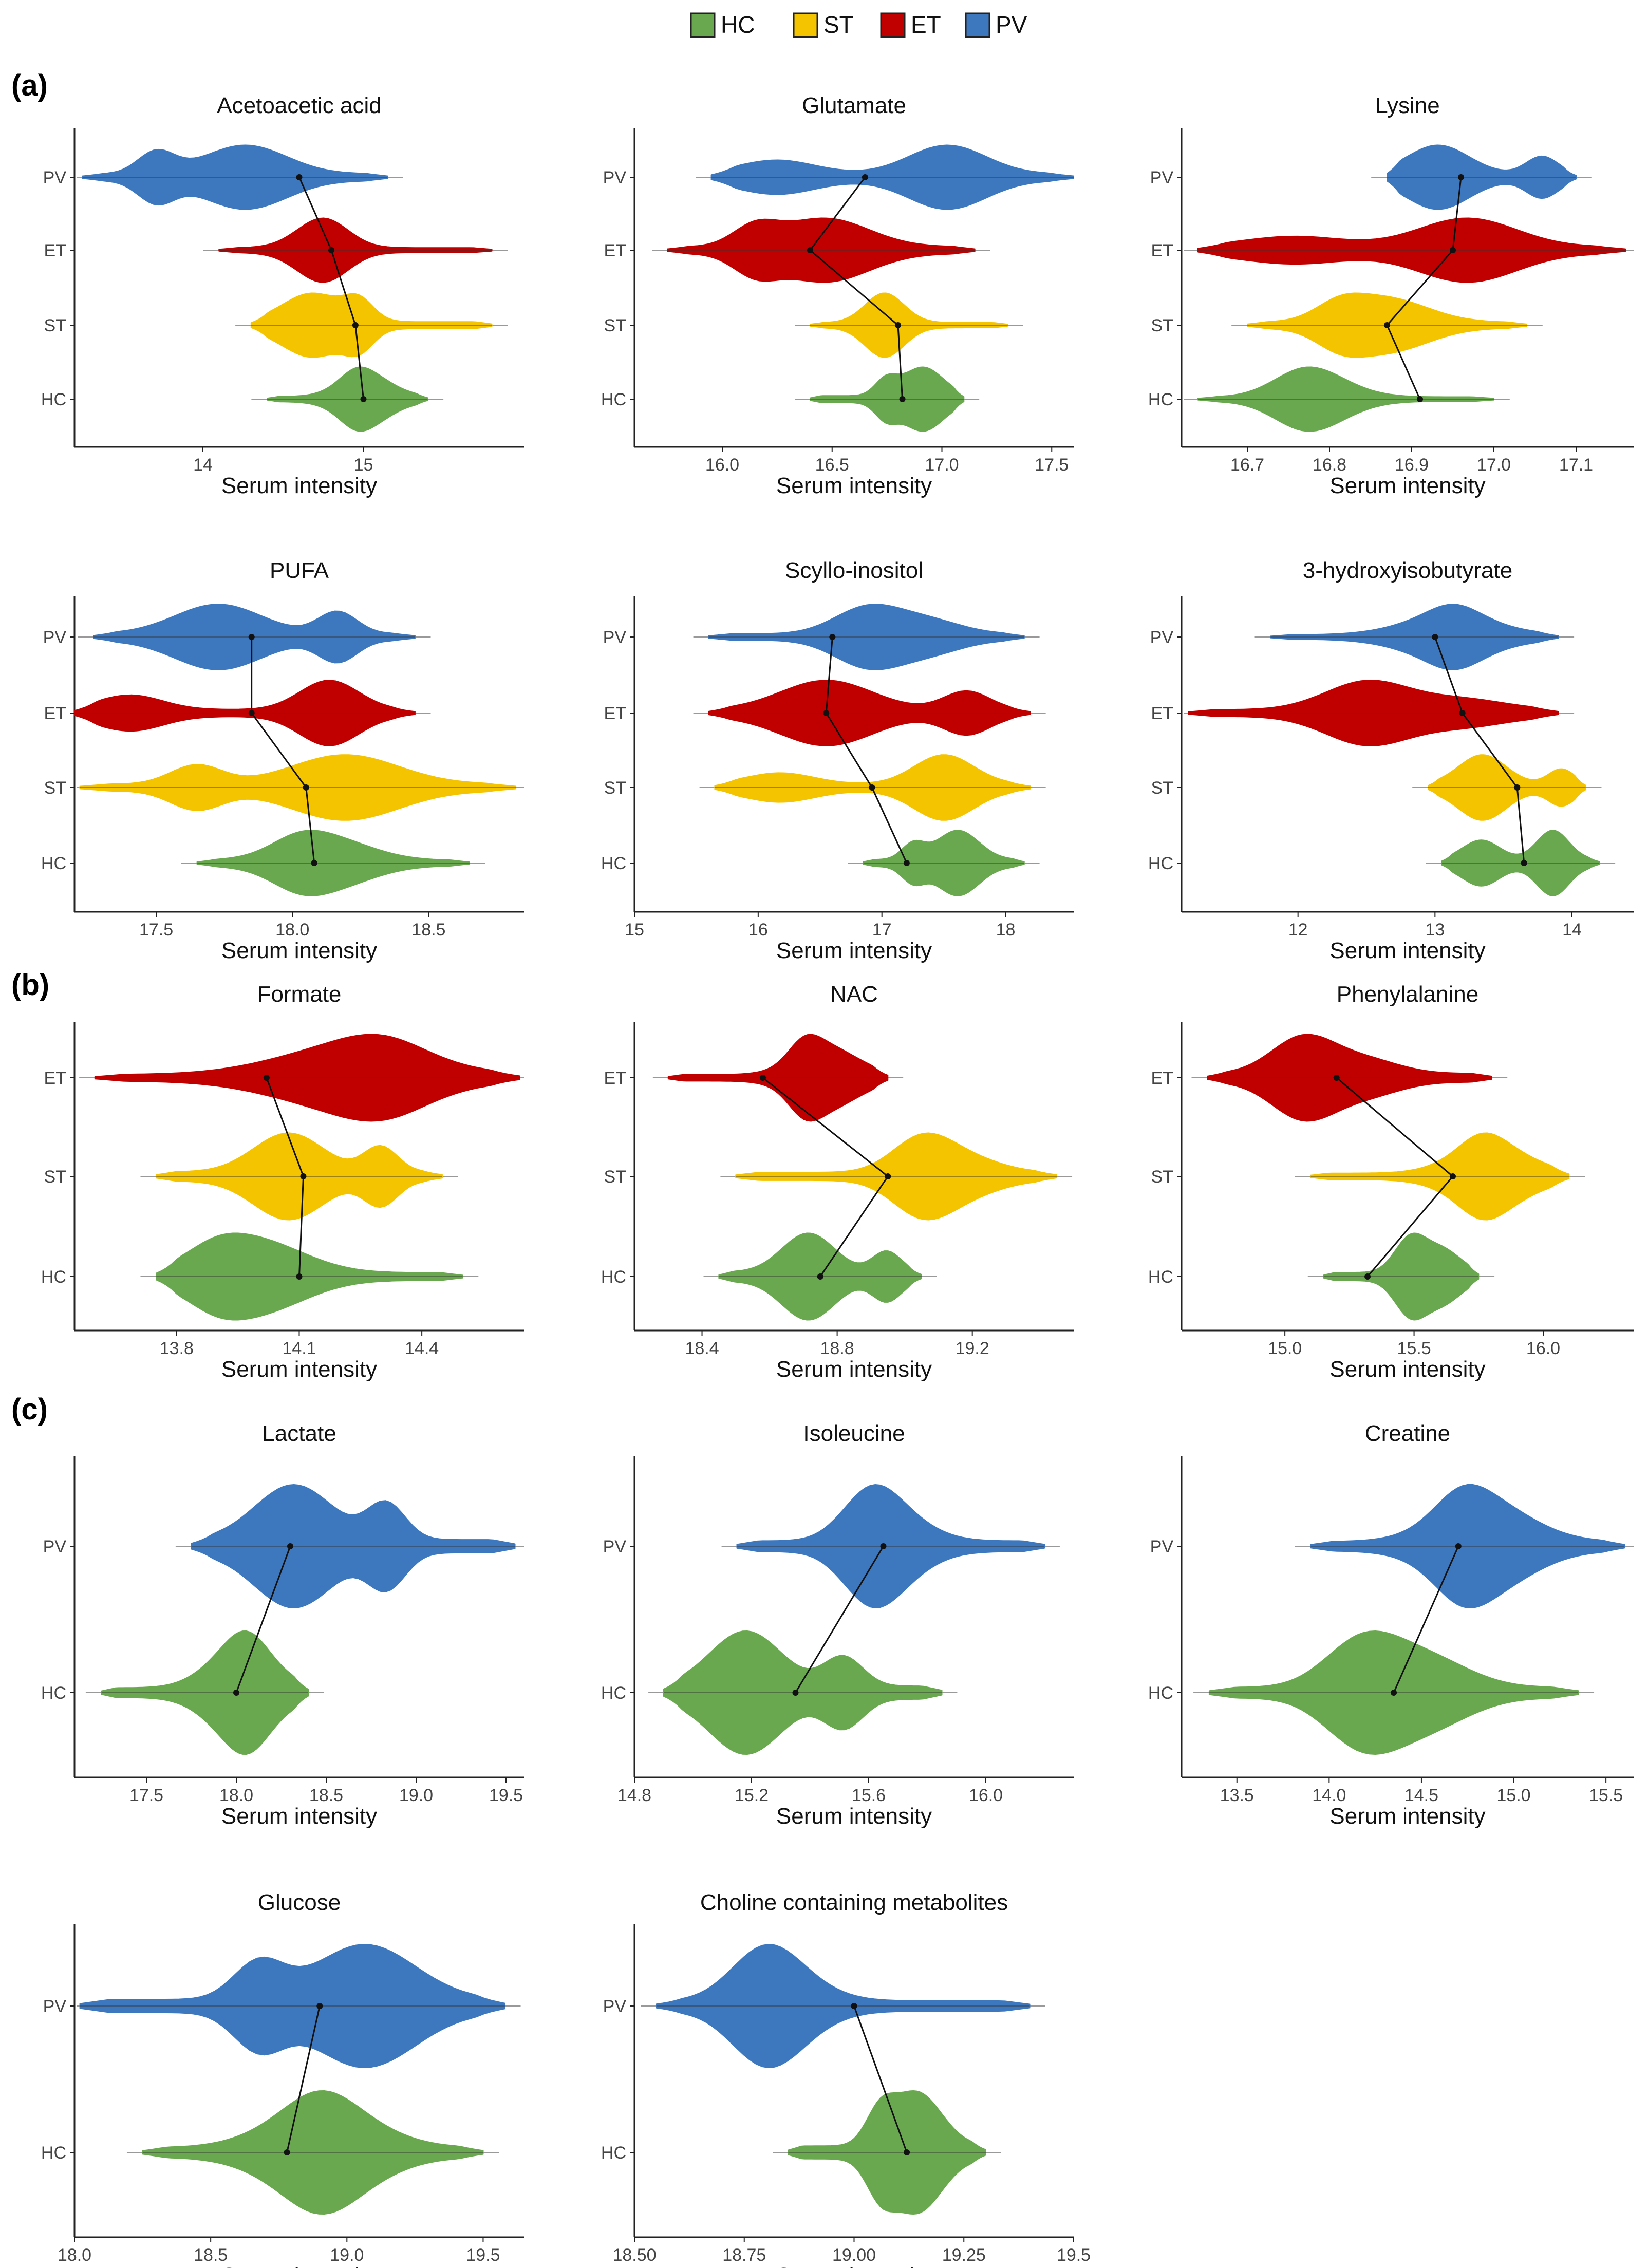  Describe the element at coordinates (1513, 1796) in the screenshot. I see `x-tick-label: 15.0` at that location.